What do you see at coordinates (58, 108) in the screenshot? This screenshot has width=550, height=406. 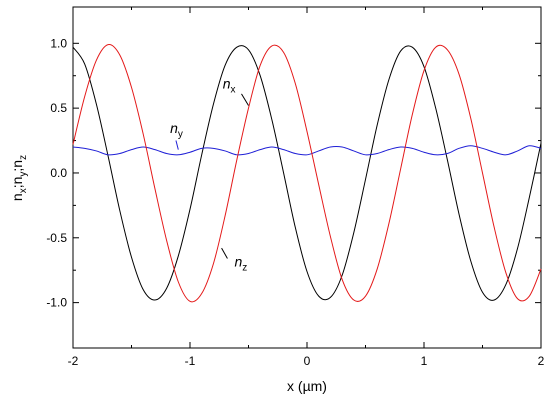 I see `y-tick-label: 0.5` at bounding box center [58, 108].